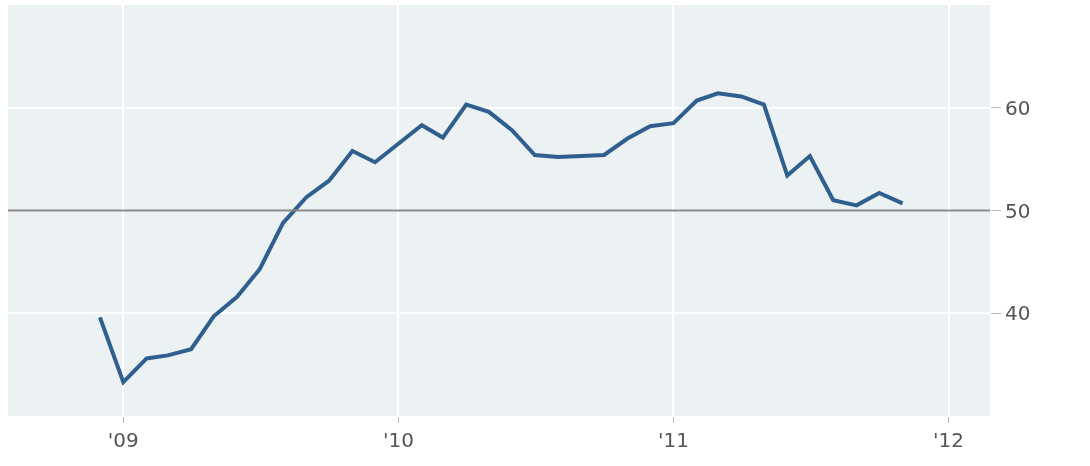 The height and width of the screenshot is (466, 1090). Describe the element at coordinates (673, 440) in the screenshot. I see `x-tick-label: '11` at that location.